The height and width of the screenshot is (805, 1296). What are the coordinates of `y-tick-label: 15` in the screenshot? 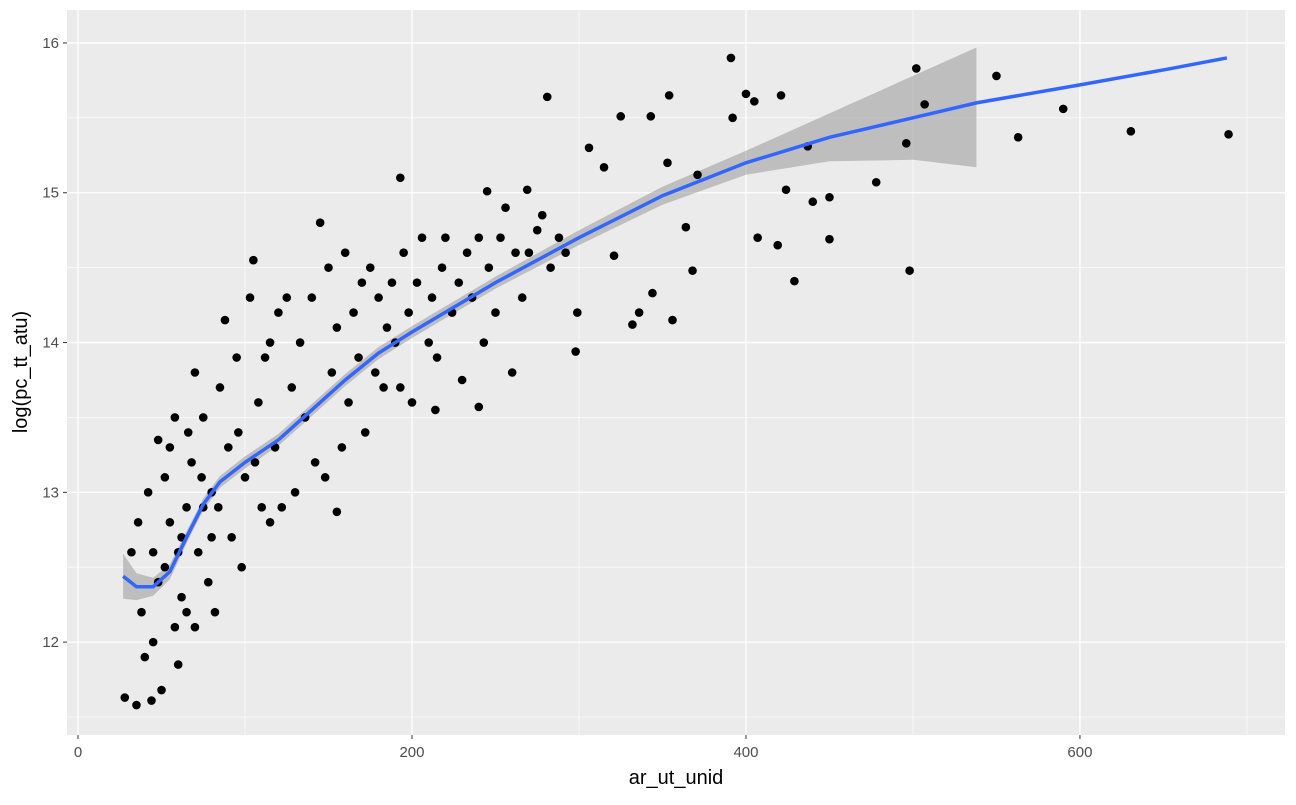 It's located at (50, 193).